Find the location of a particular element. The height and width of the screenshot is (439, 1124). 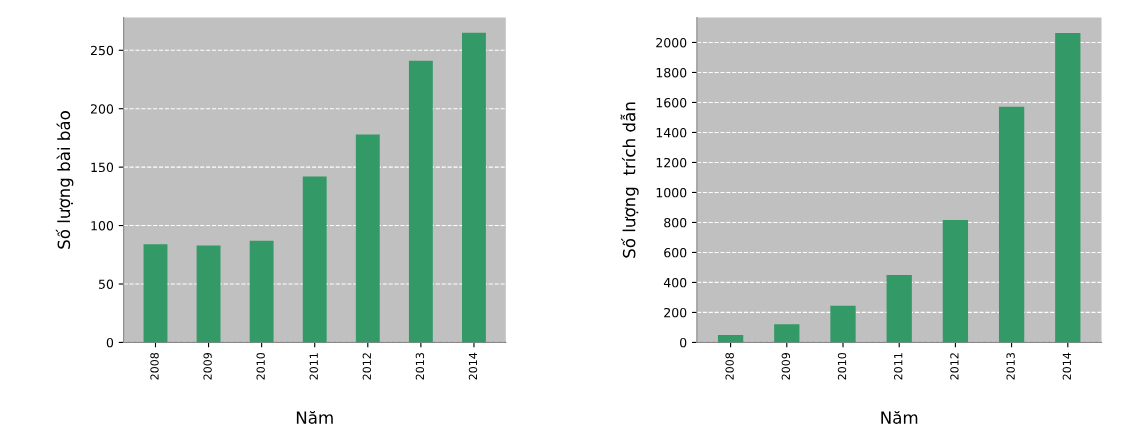

y-tick-label: 150 is located at coordinates (102, 167).